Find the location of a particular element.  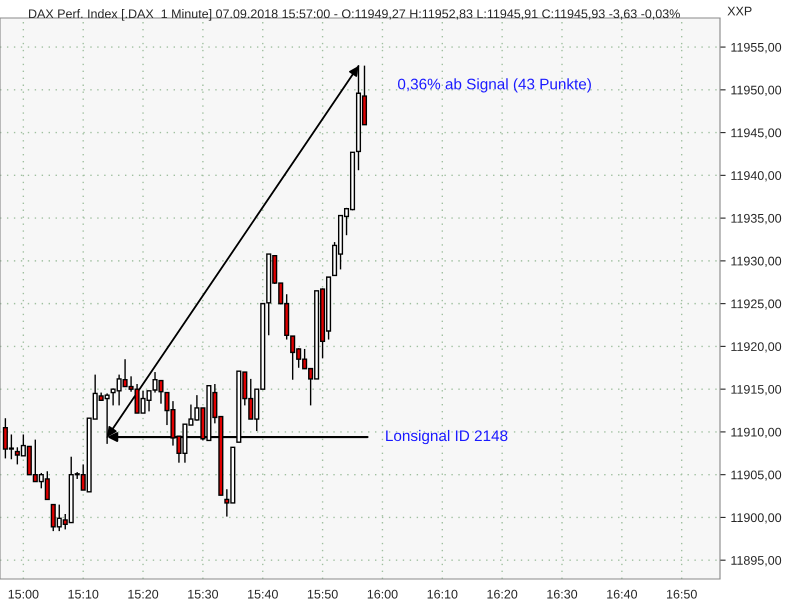

y-tick-label: 11900,00 is located at coordinates (756, 518).